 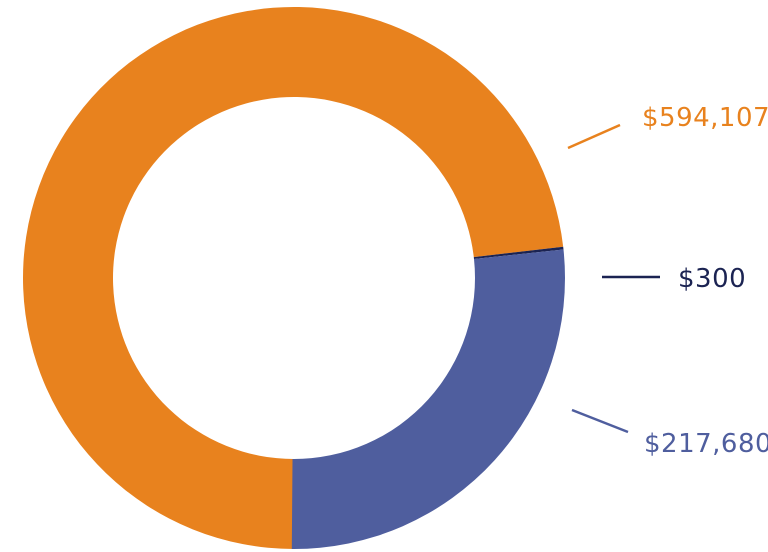 I want to click on slice-labels: $594,107 $300 $217,680, so click(x=705, y=281).